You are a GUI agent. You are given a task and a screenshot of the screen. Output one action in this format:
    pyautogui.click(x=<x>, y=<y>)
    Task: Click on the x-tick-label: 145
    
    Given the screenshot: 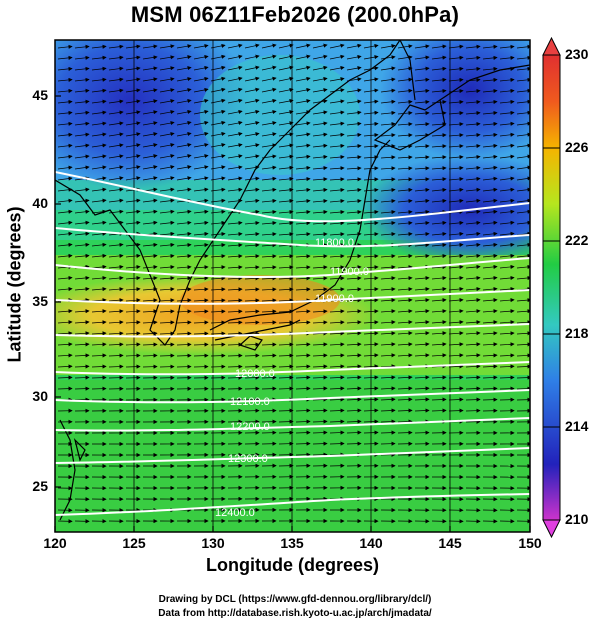 What is the action you would take?
    pyautogui.click(x=450, y=543)
    